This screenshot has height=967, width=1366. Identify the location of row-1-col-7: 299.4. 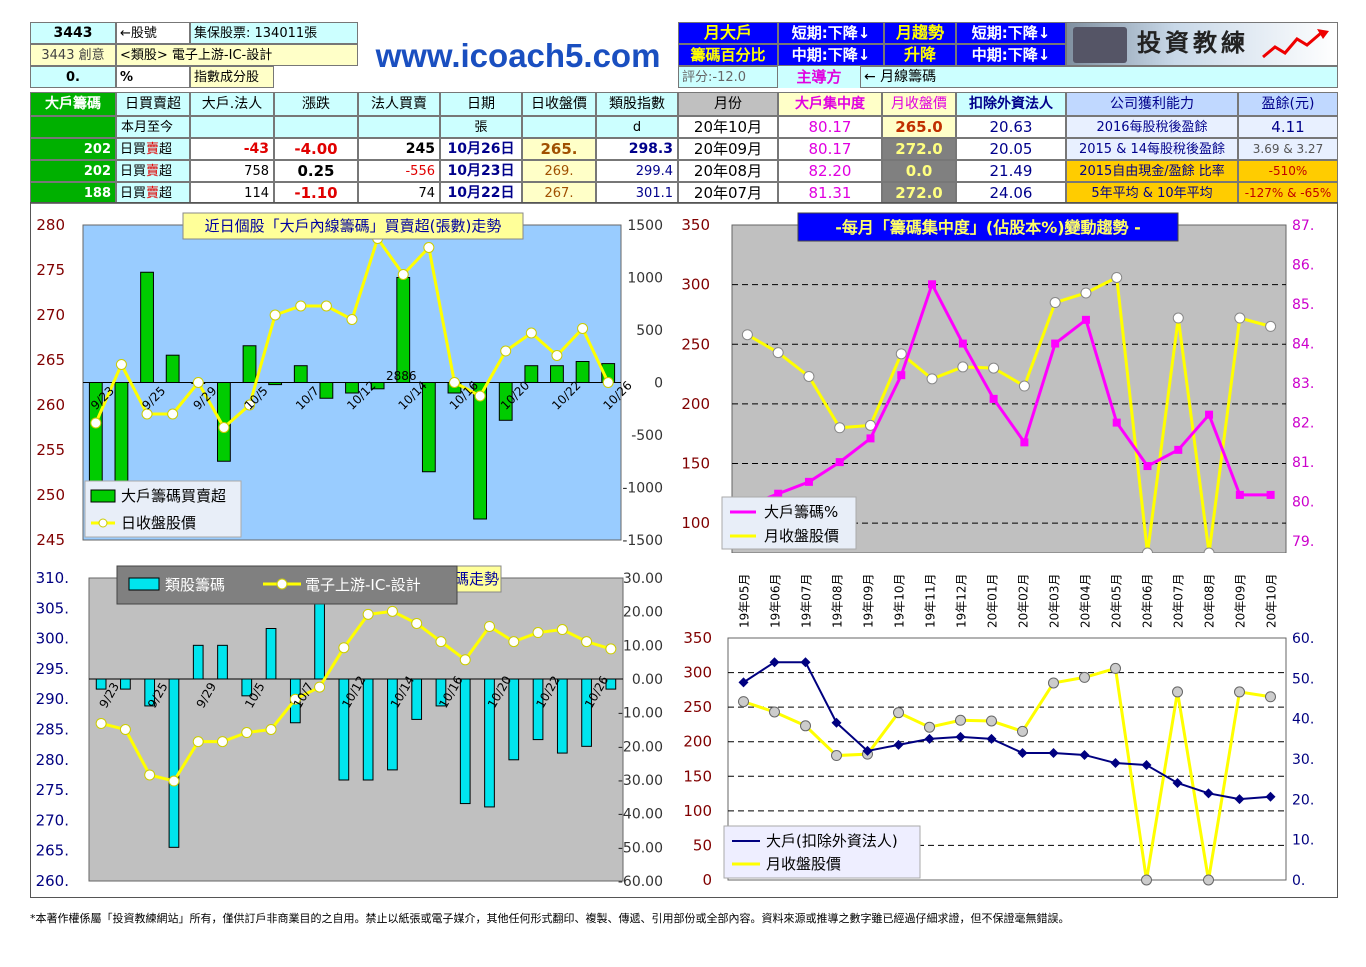
(637, 171).